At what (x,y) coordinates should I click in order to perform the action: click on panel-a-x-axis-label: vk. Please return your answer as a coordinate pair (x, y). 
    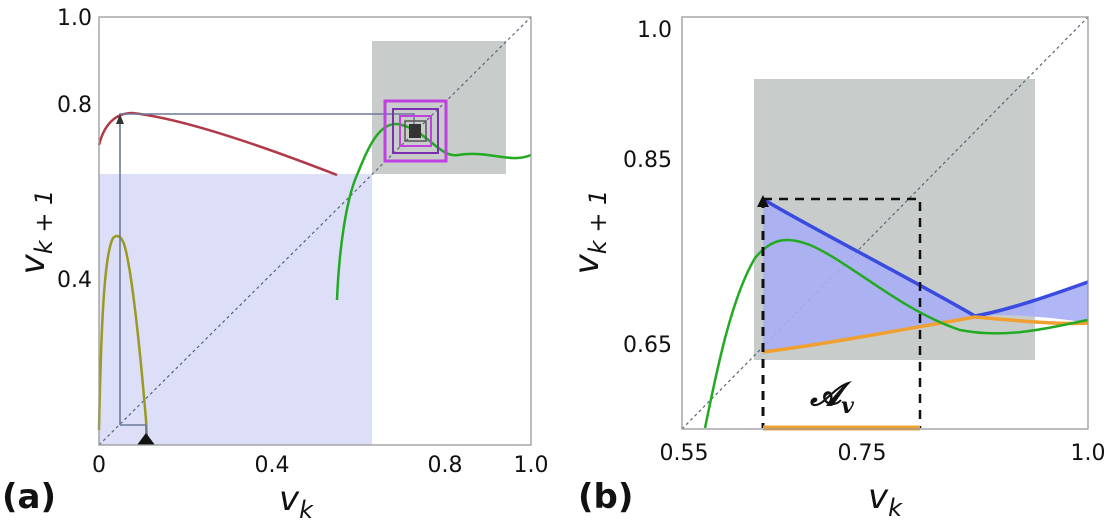
    Looking at the image, I should click on (296, 500).